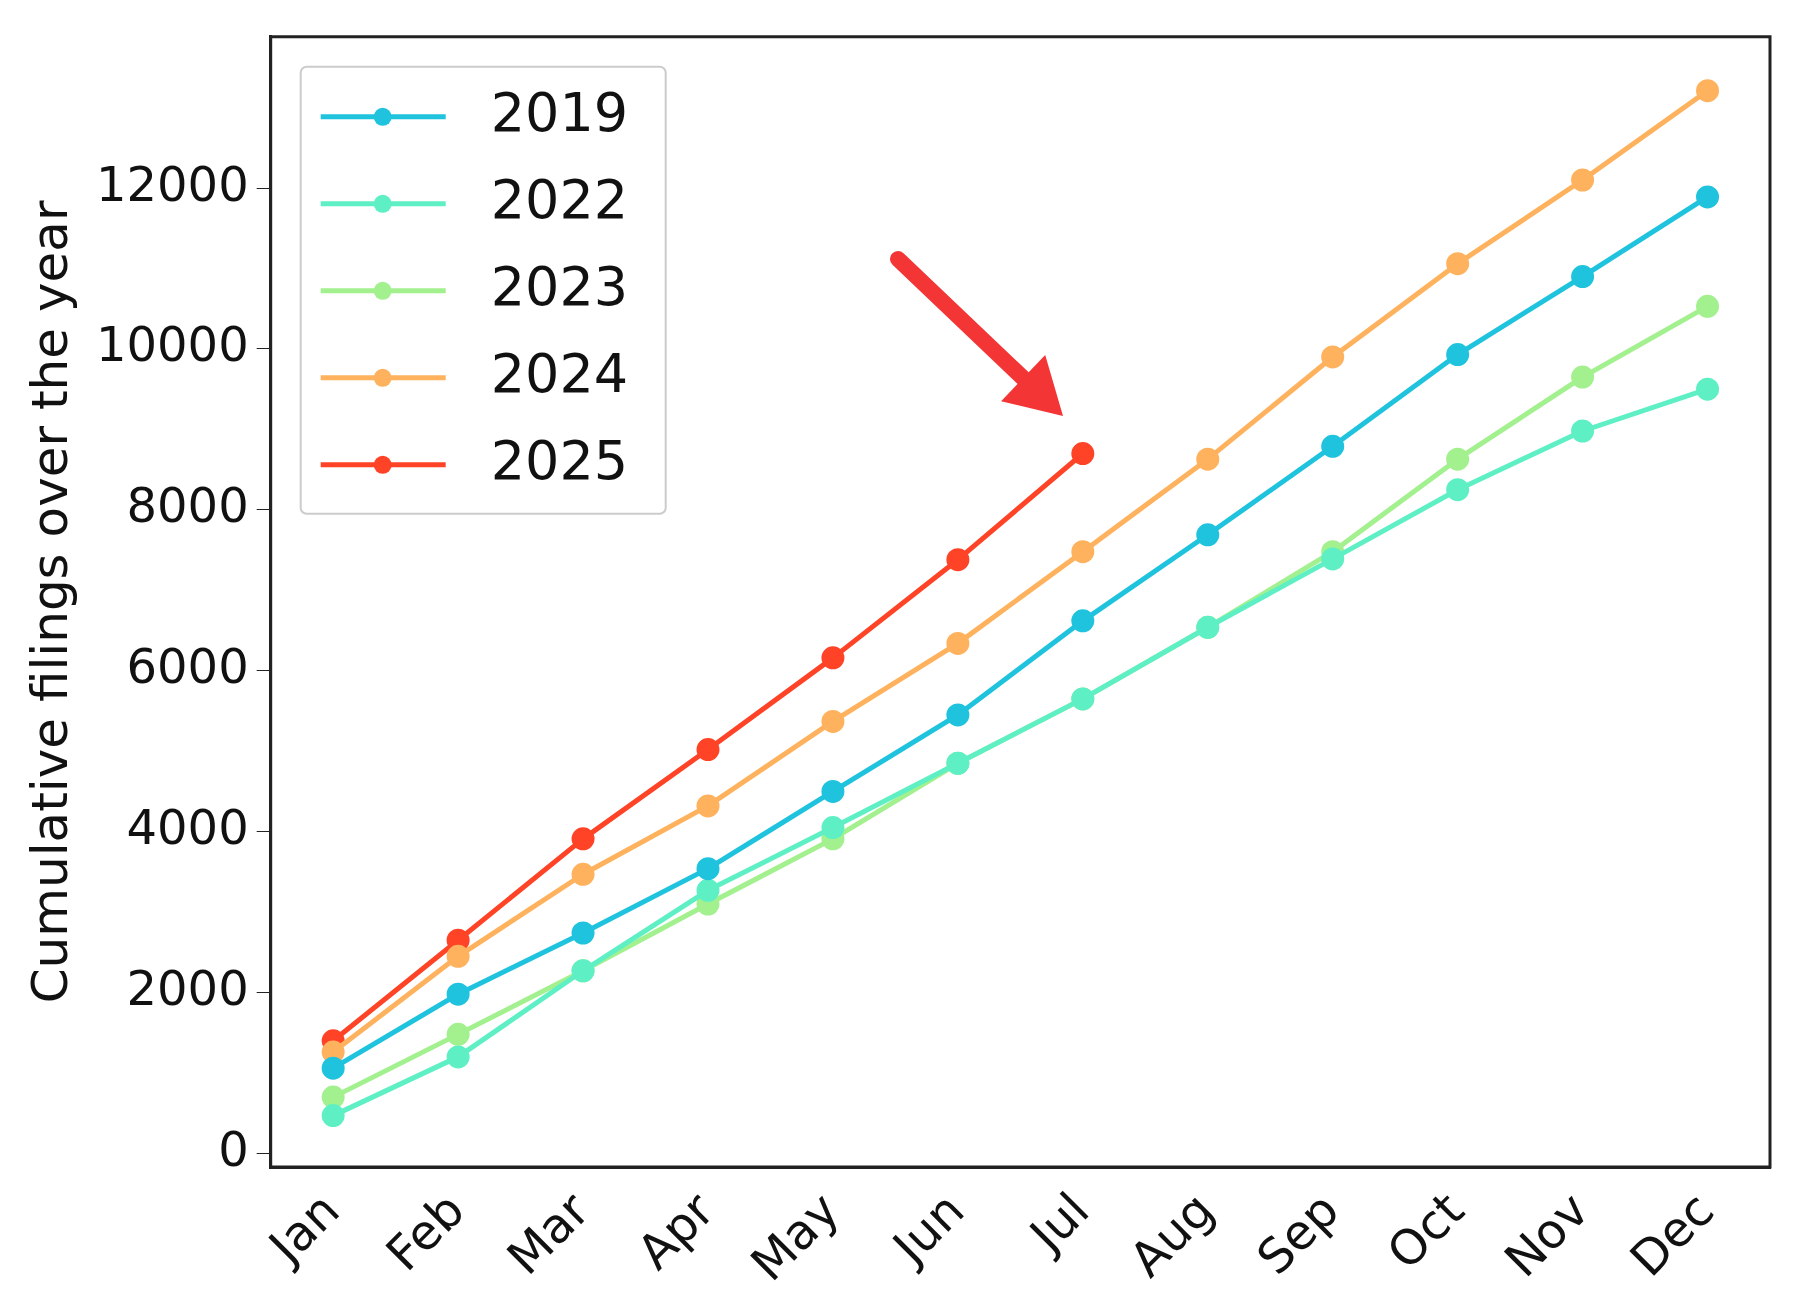 The image size is (1810, 1308). Describe the element at coordinates (1425, 1230) in the screenshot. I see `x-tick-label: Oct` at that location.